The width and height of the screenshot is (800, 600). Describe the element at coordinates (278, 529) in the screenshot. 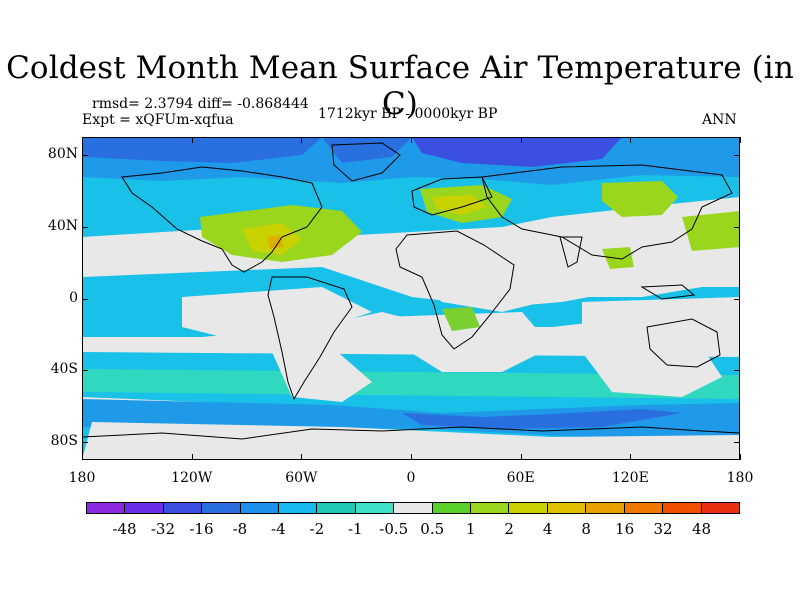

I see `colorbar-label: -4` at that location.